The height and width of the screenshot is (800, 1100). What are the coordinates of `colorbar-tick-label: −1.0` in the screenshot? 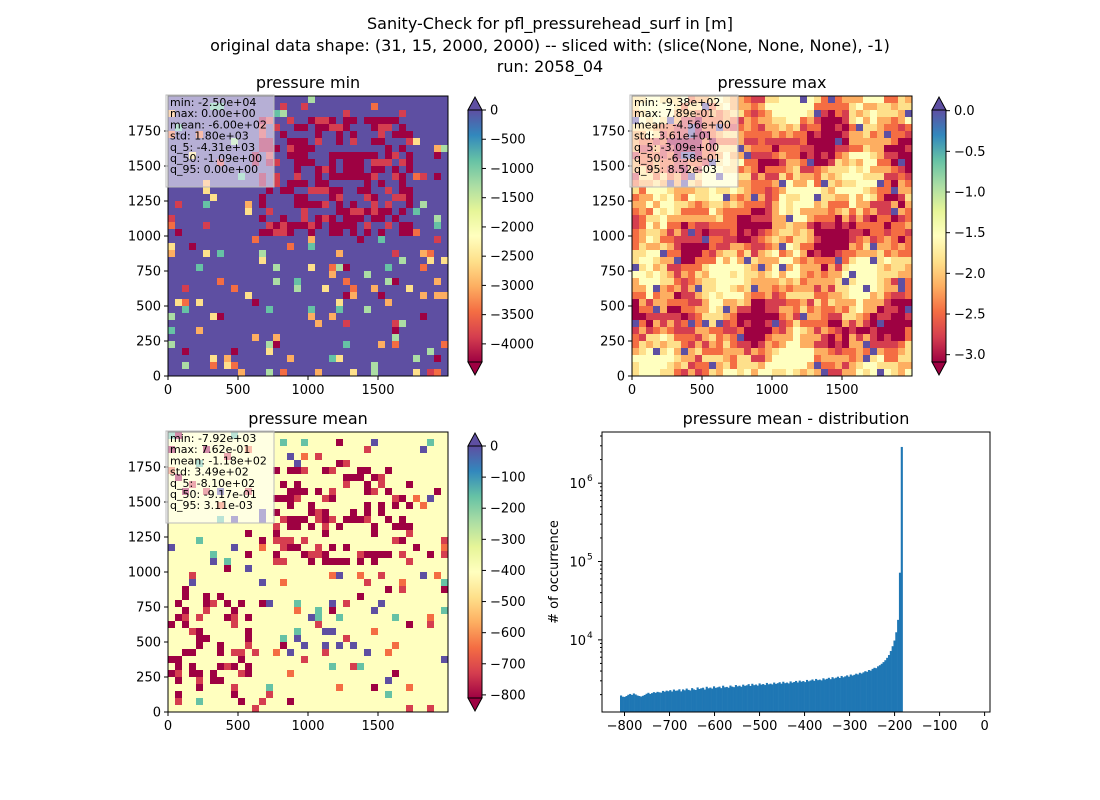 It's located at (970, 193).